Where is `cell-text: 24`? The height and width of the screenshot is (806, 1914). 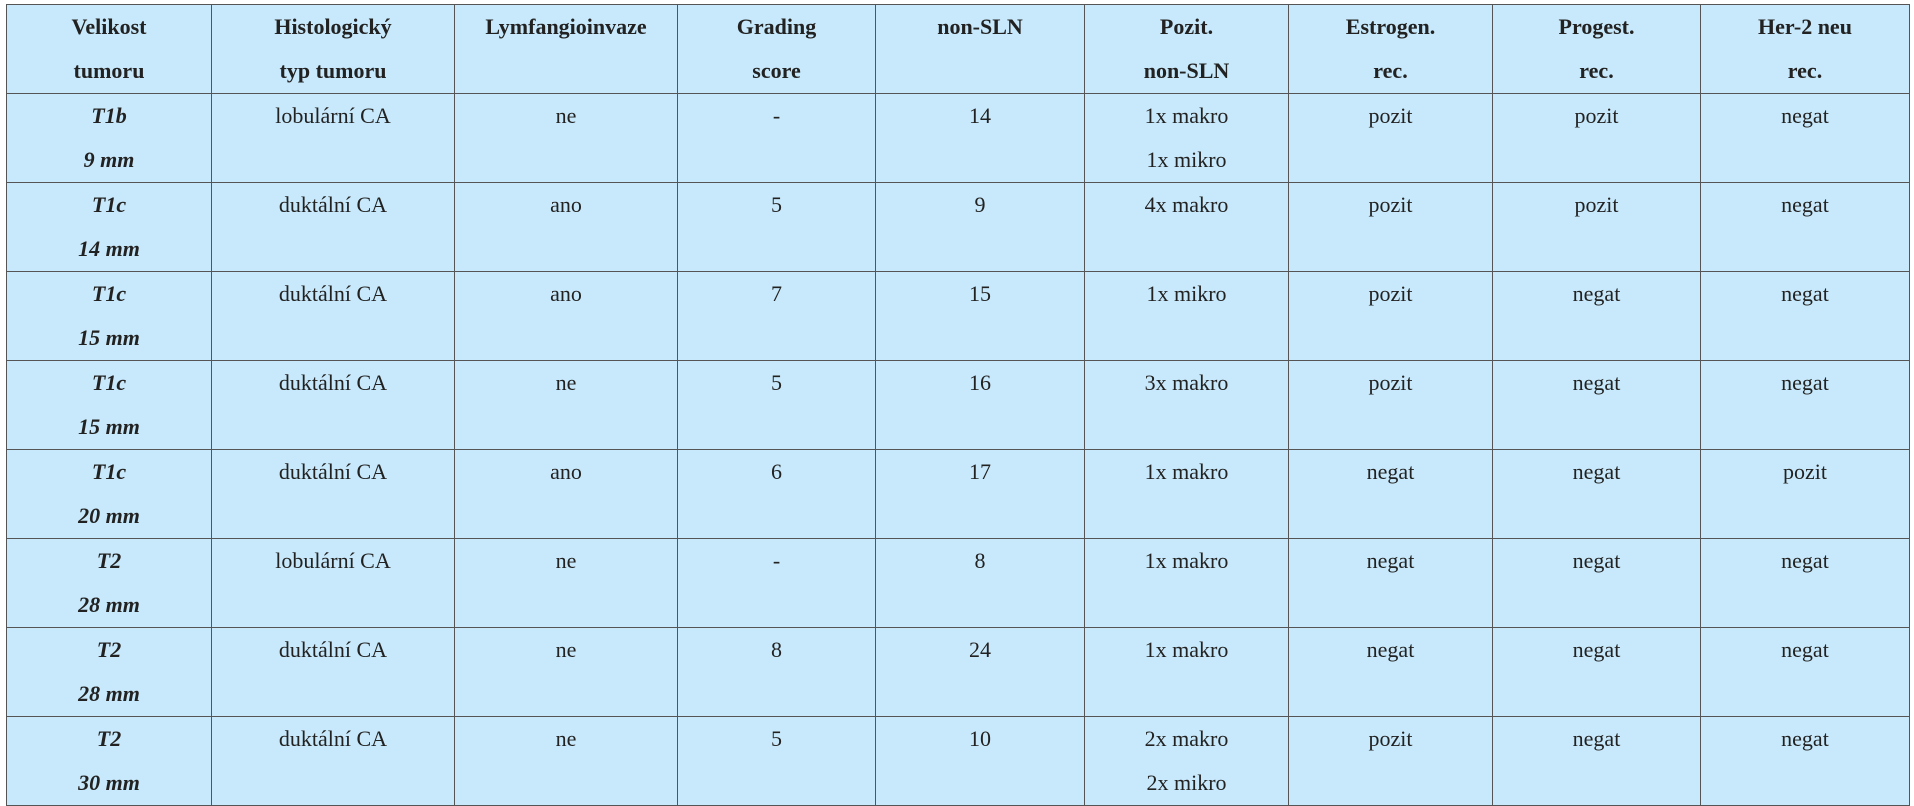 cell-text: 24 is located at coordinates (980, 649).